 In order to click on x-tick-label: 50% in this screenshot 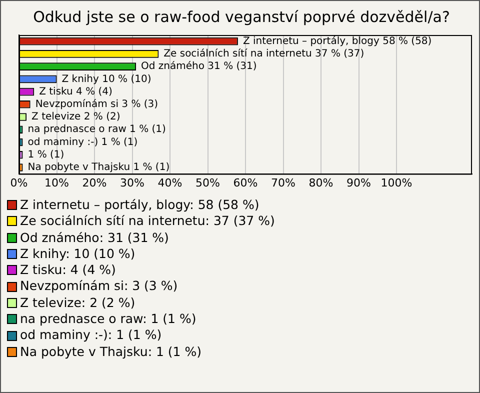, I will do `click(208, 183)`.